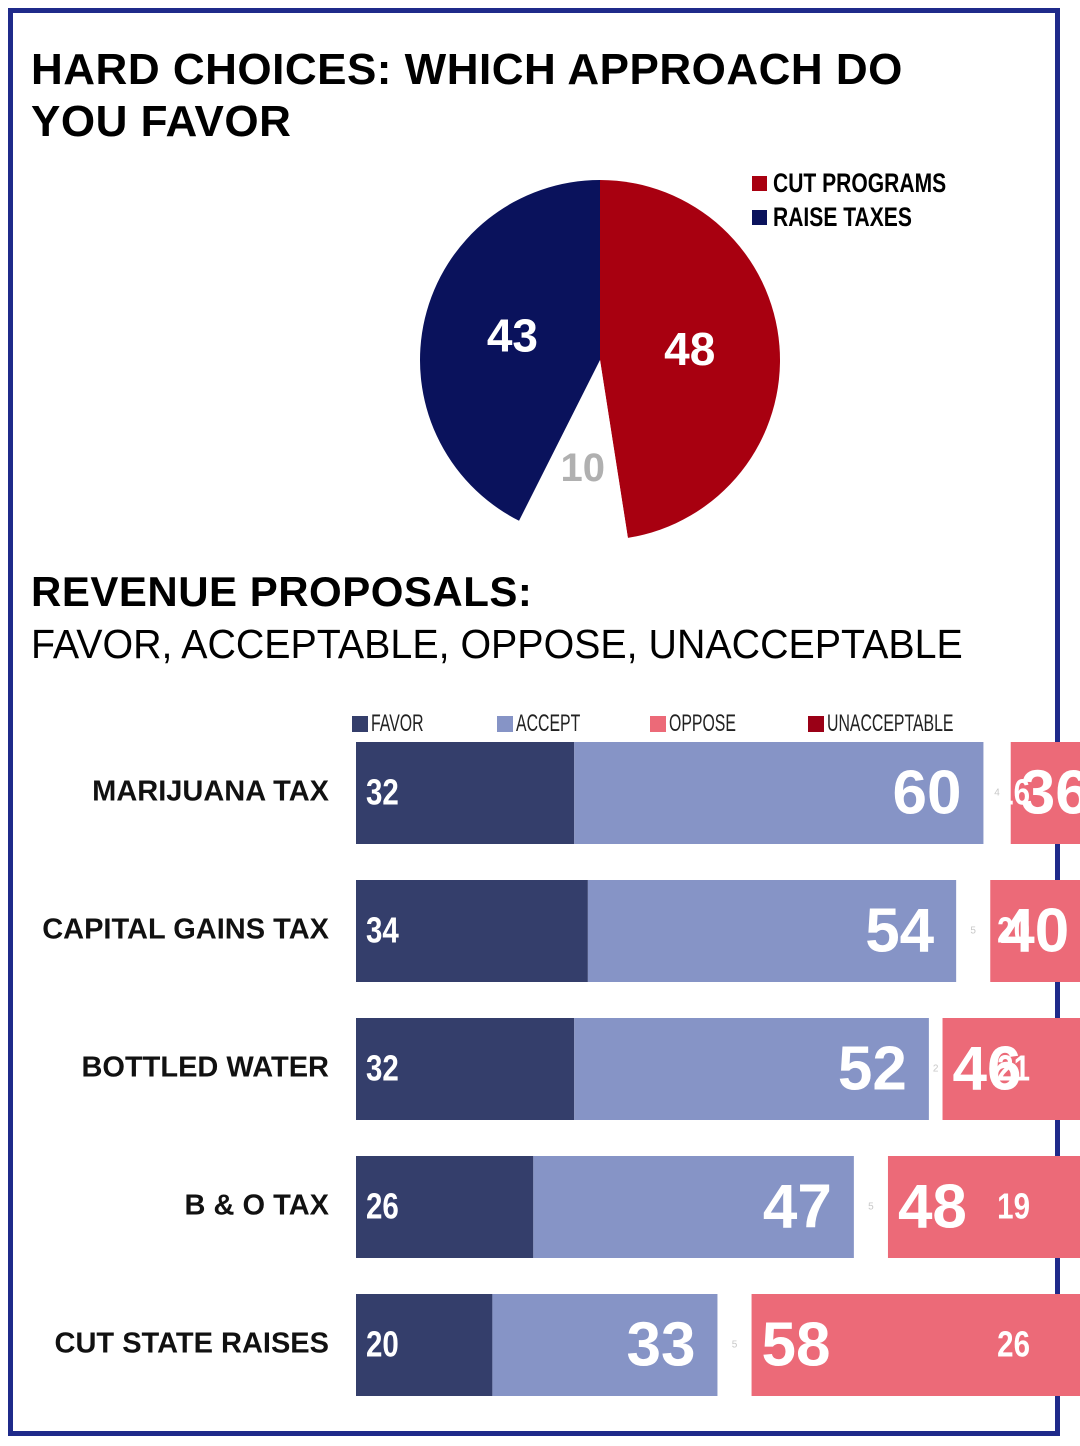 The image size is (1080, 1446). Describe the element at coordinates (797, 1206) in the screenshot. I see `label-accept: 47` at that location.